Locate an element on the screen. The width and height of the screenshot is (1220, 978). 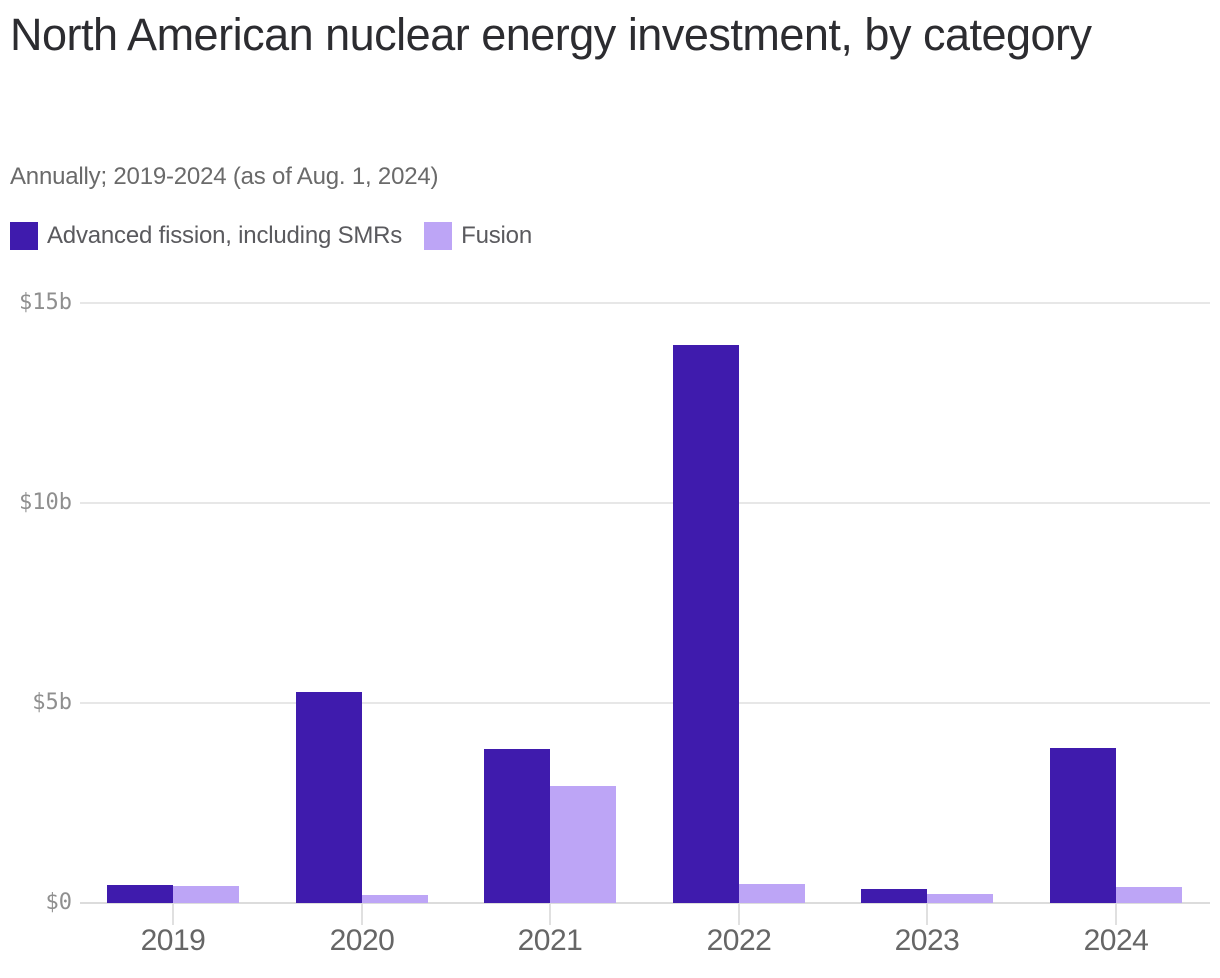
x-axis-baseline is located at coordinates (645, 903).